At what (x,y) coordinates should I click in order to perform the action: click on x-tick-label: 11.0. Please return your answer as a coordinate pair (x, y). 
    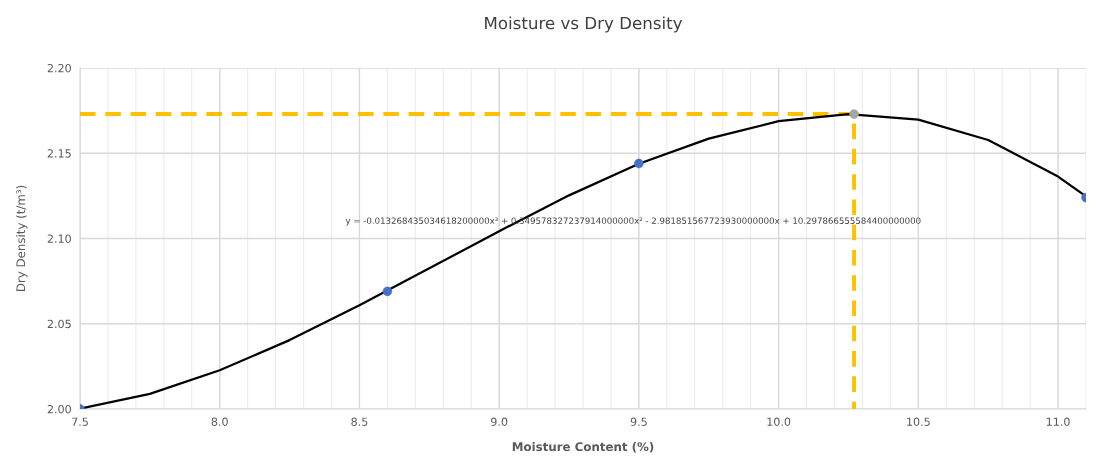
    Looking at the image, I should click on (1058, 421).